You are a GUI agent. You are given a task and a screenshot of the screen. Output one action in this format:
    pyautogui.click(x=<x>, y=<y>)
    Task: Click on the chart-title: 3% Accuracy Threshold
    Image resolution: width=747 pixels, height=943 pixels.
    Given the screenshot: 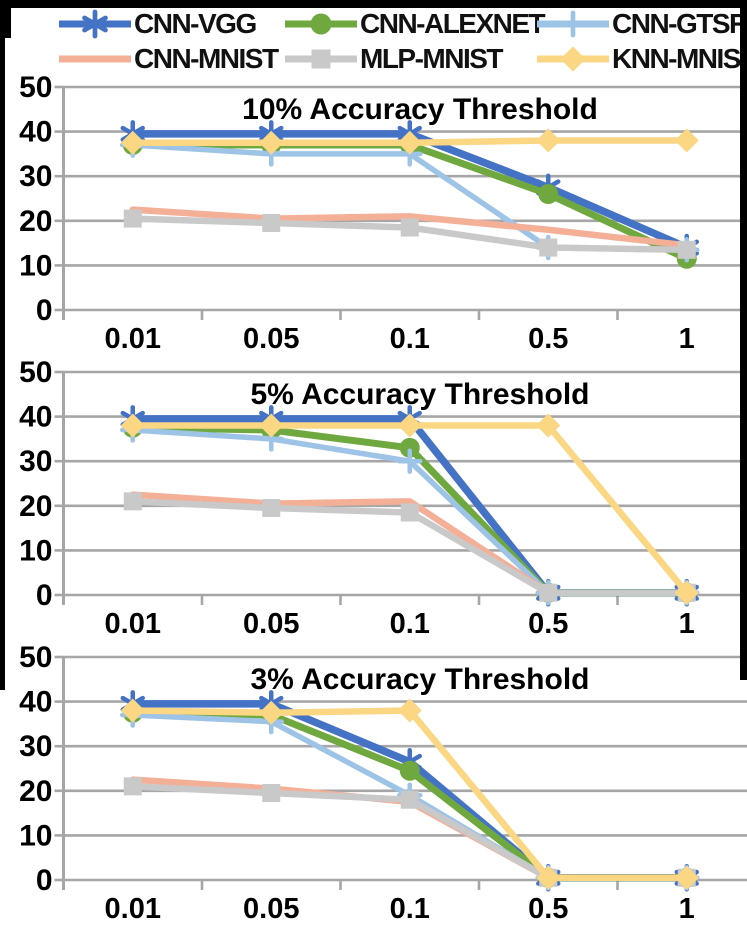 What is the action you would take?
    pyautogui.click(x=419, y=679)
    